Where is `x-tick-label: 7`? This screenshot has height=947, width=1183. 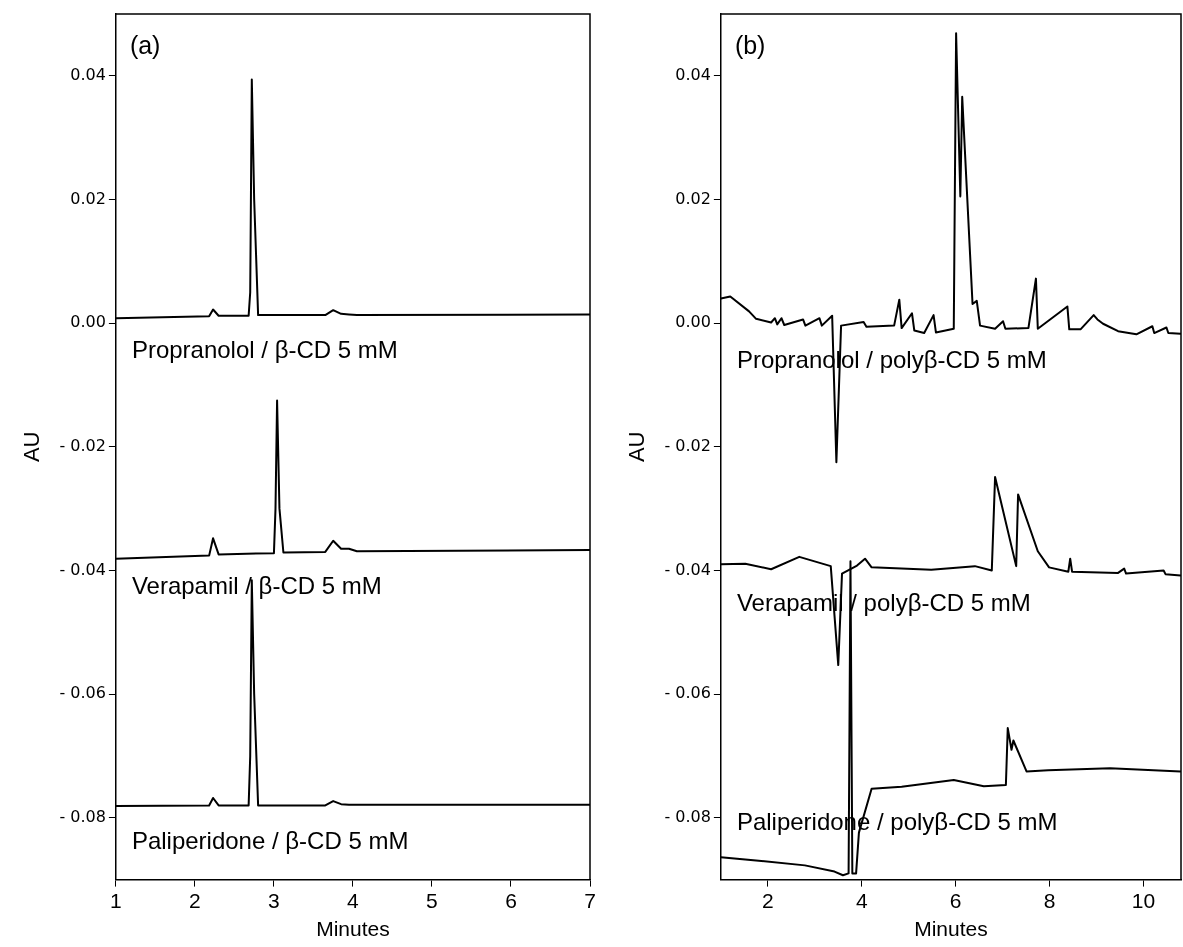 x-tick-label: 7 is located at coordinates (590, 900).